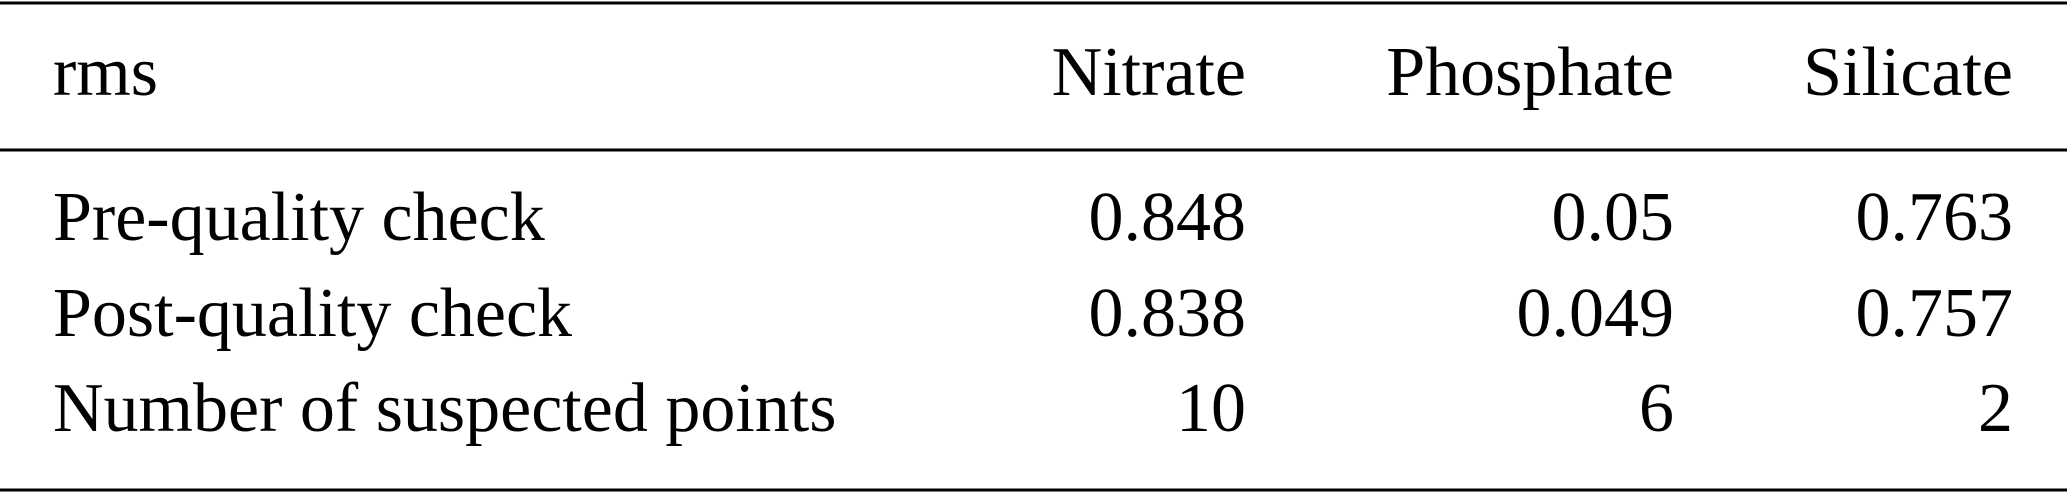  What do you see at coordinates (1168, 313) in the screenshot?
I see `cell: 0.838` at bounding box center [1168, 313].